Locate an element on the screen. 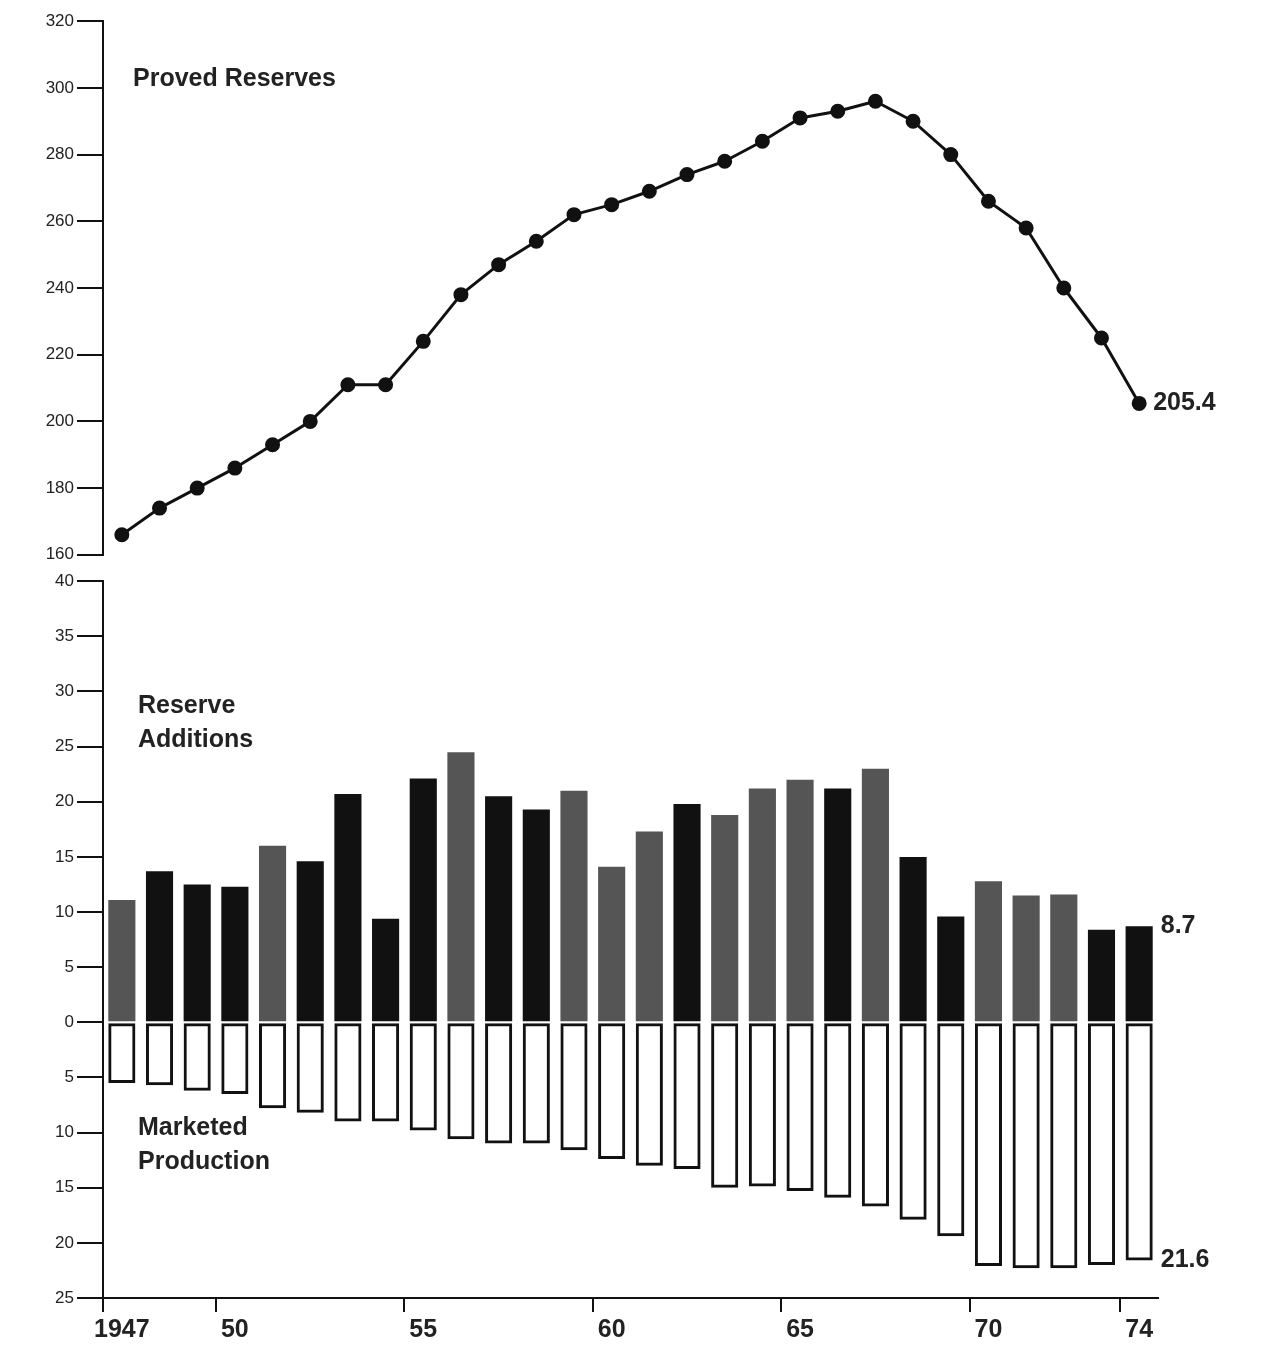 The height and width of the screenshot is (1360, 1283). x-tick-label: 60 is located at coordinates (611, 1327).